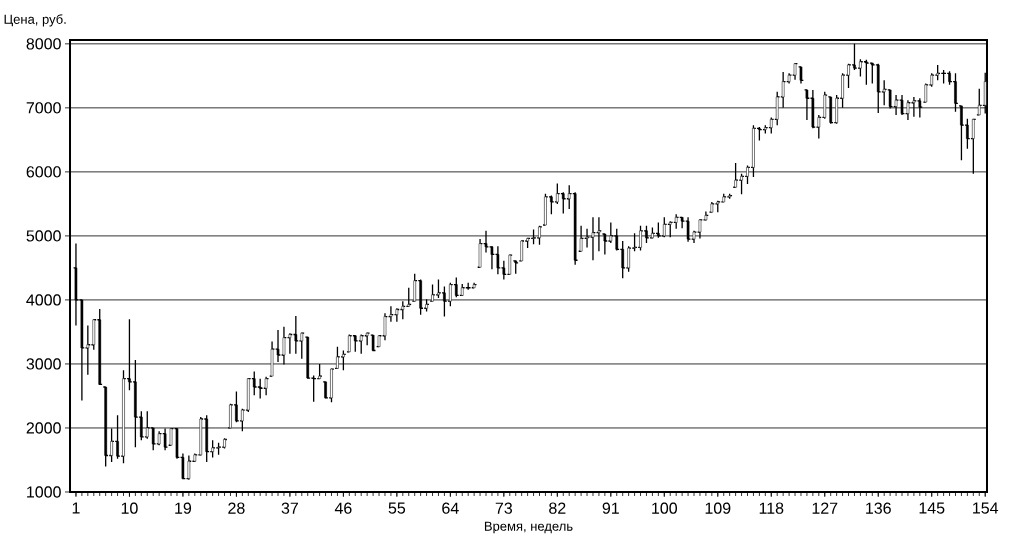 Image resolution: width=1018 pixels, height=557 pixels. I want to click on y-tick-label: 2000, so click(43, 428).